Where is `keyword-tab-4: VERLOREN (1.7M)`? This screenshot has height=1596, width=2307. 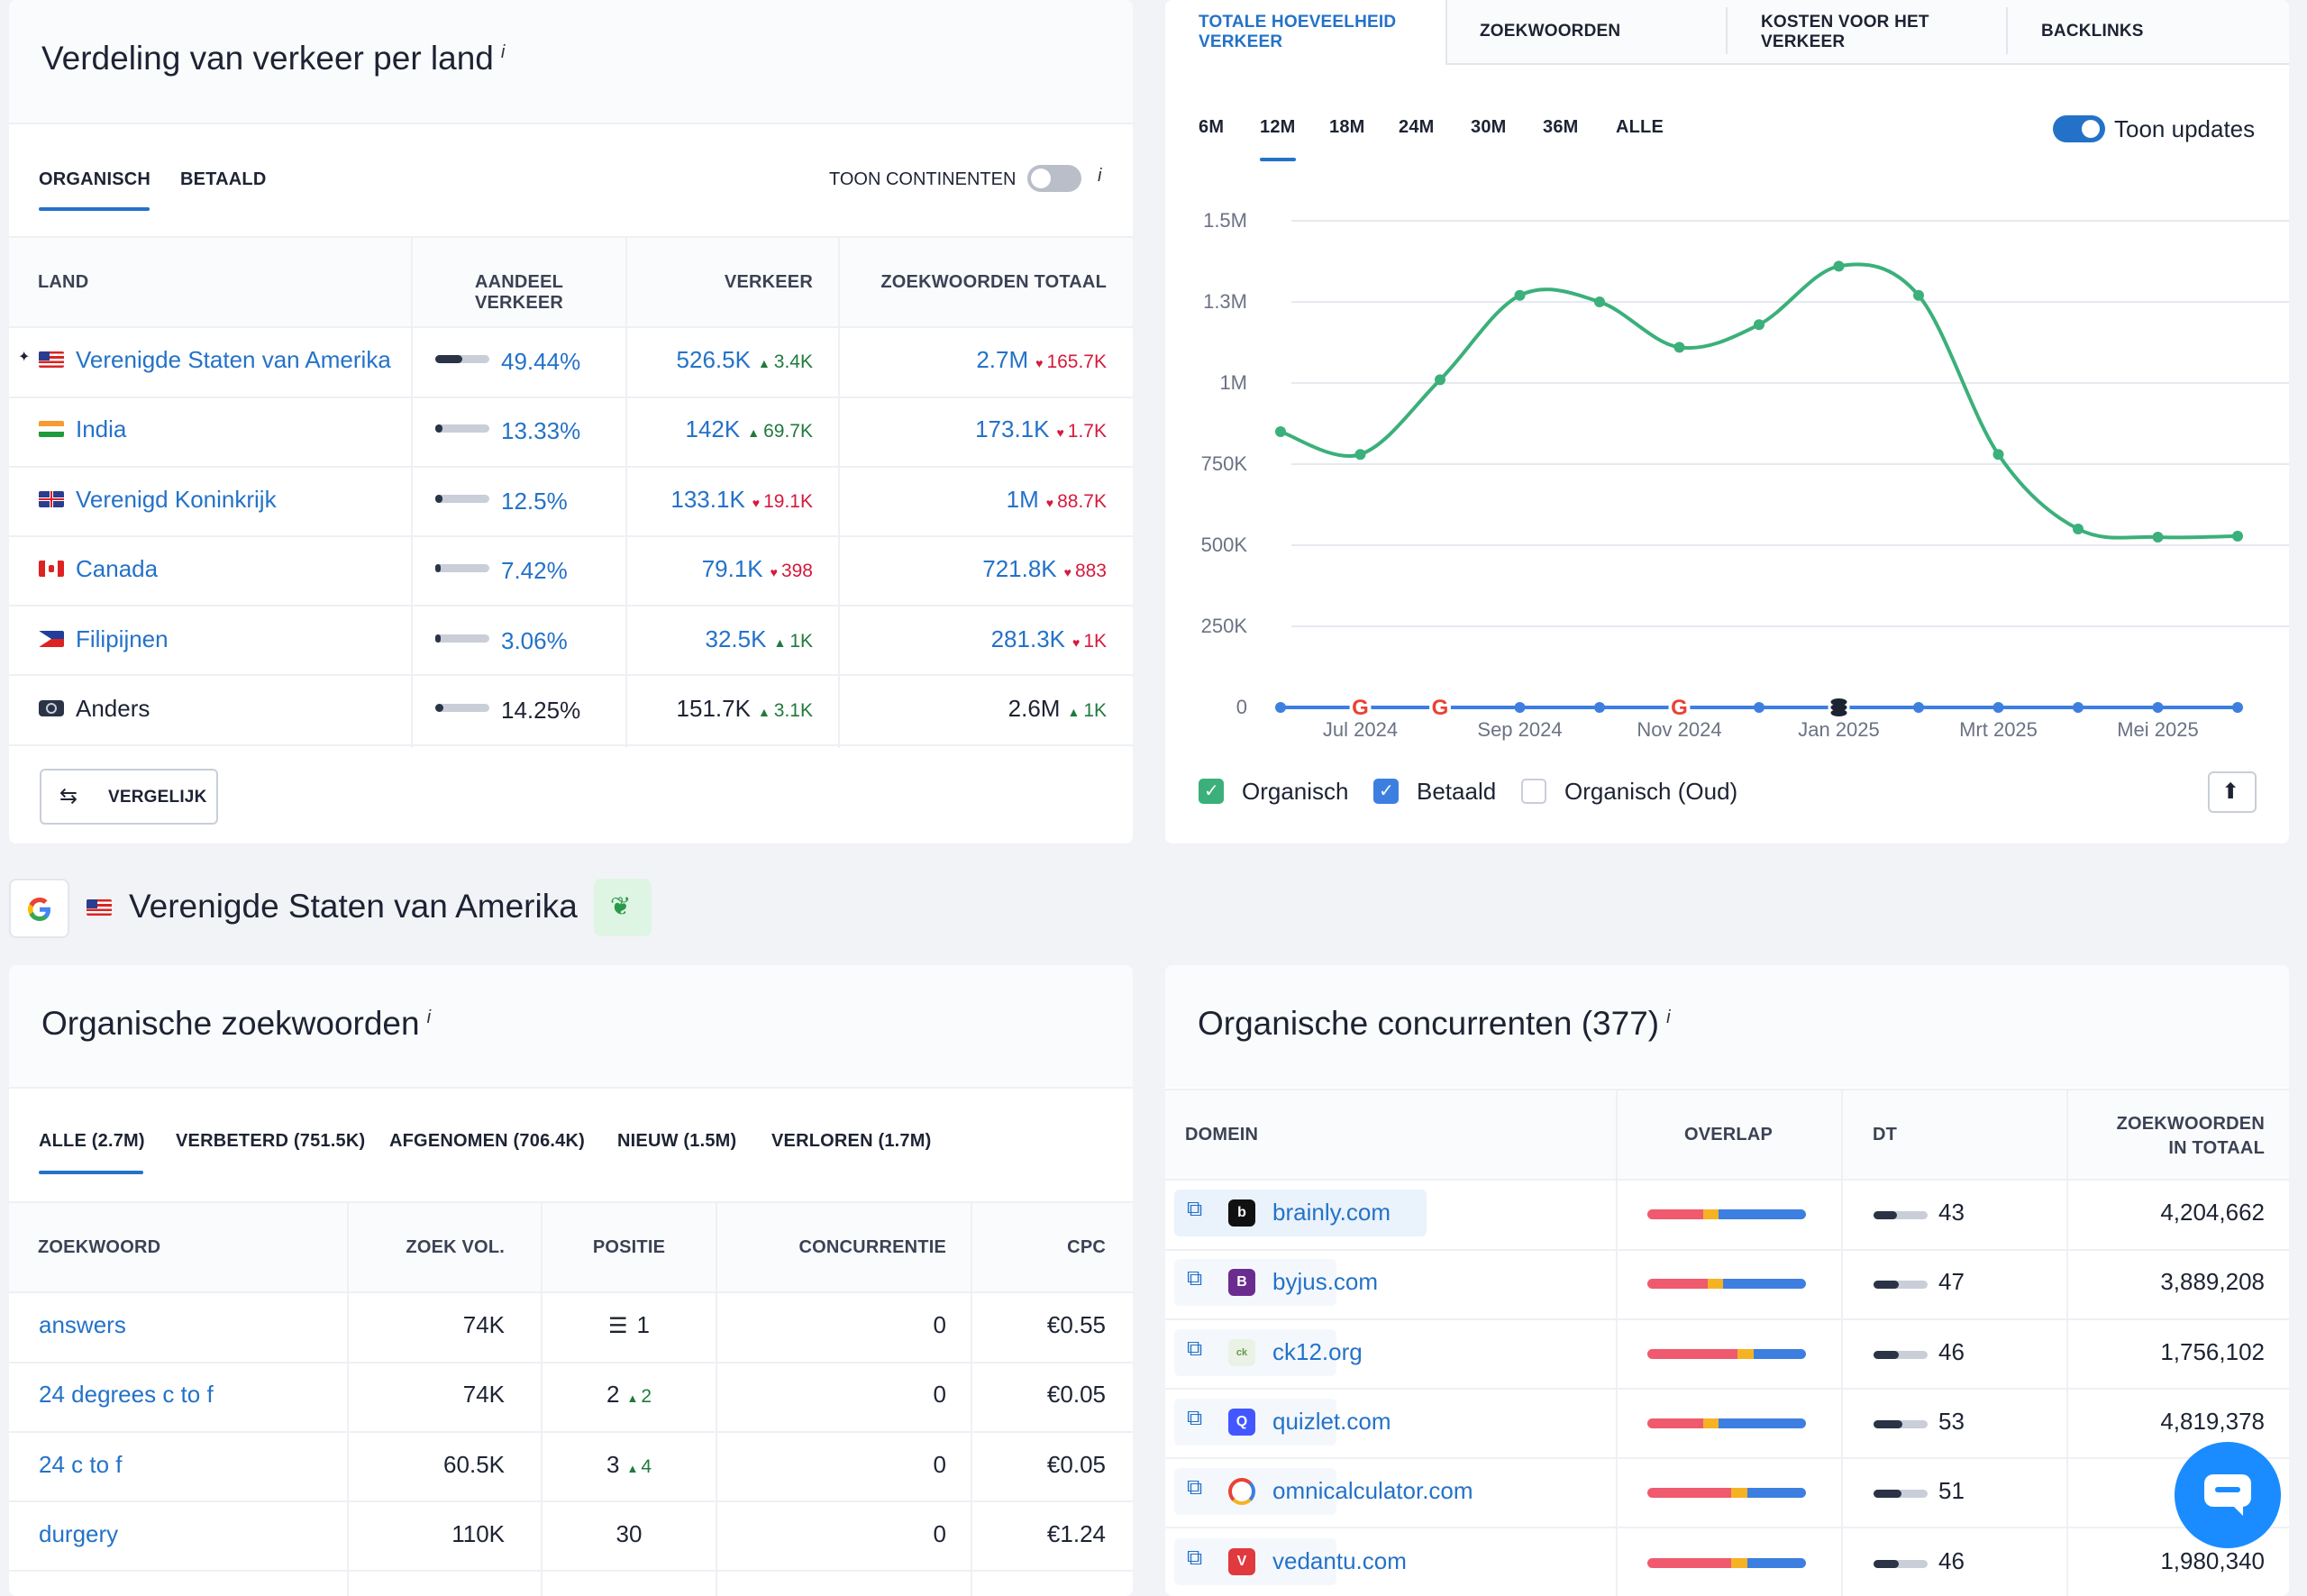
keyword-tab-4: VERLOREN (1.7M) is located at coordinates (851, 1142).